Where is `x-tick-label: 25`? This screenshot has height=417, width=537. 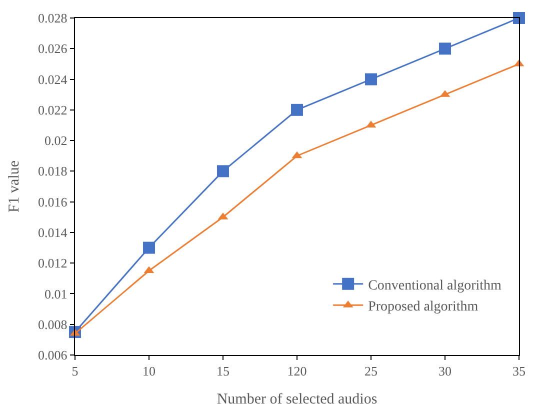 x-tick-label: 25 is located at coordinates (371, 371).